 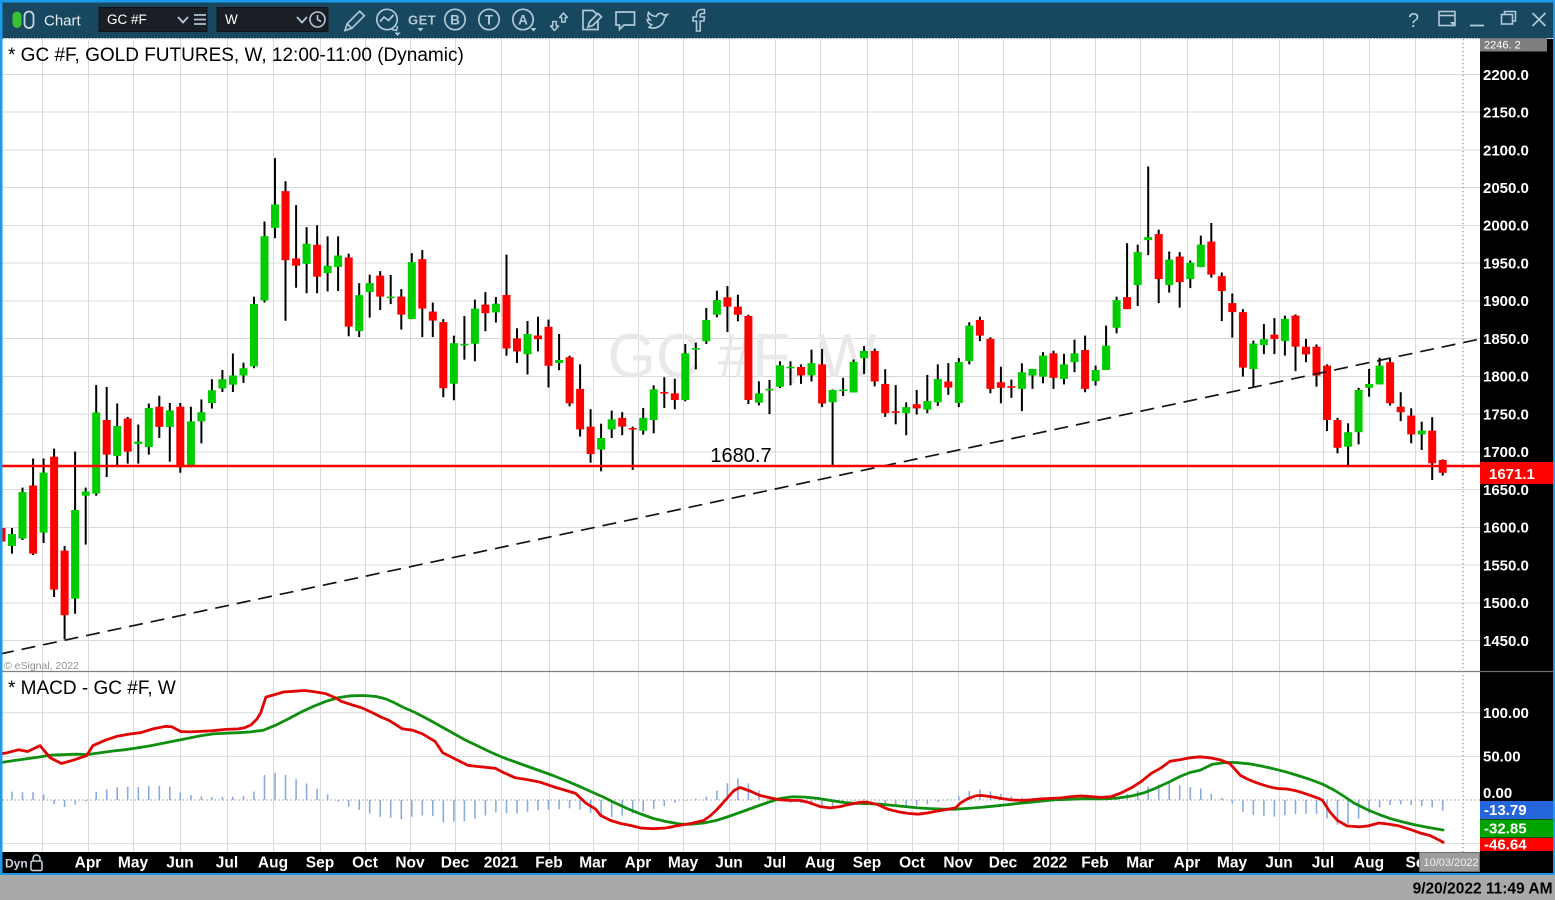 What do you see at coordinates (63, 21) in the screenshot?
I see `svg-text: Chart` at bounding box center [63, 21].